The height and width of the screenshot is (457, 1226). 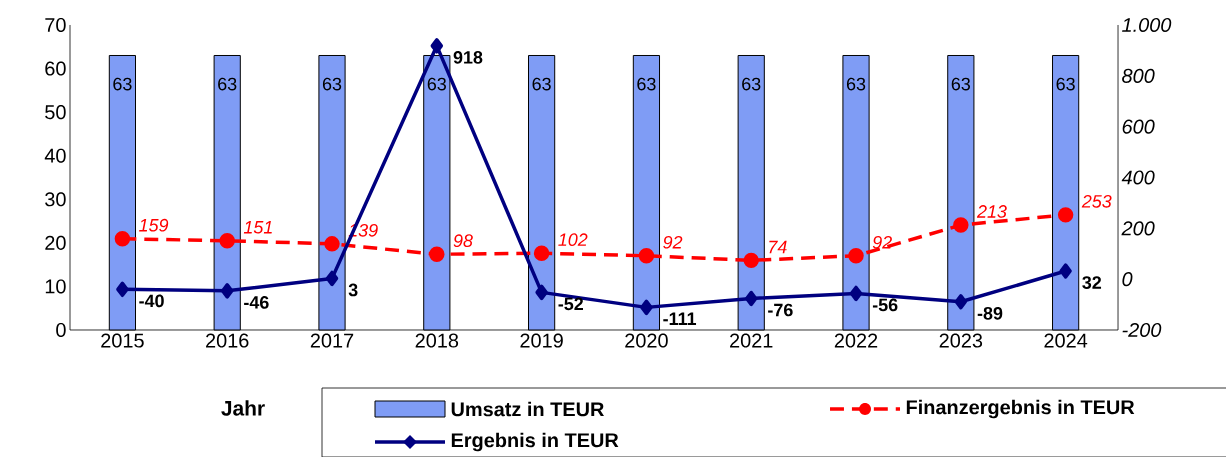 I want to click on x-tick-label: 2024, so click(x=1066, y=340).